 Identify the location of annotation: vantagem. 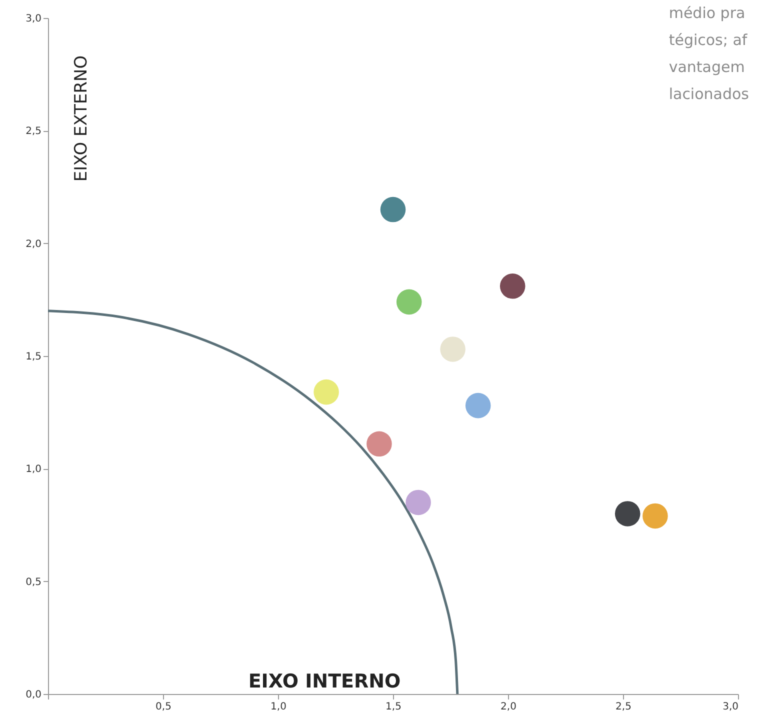
(707, 67).